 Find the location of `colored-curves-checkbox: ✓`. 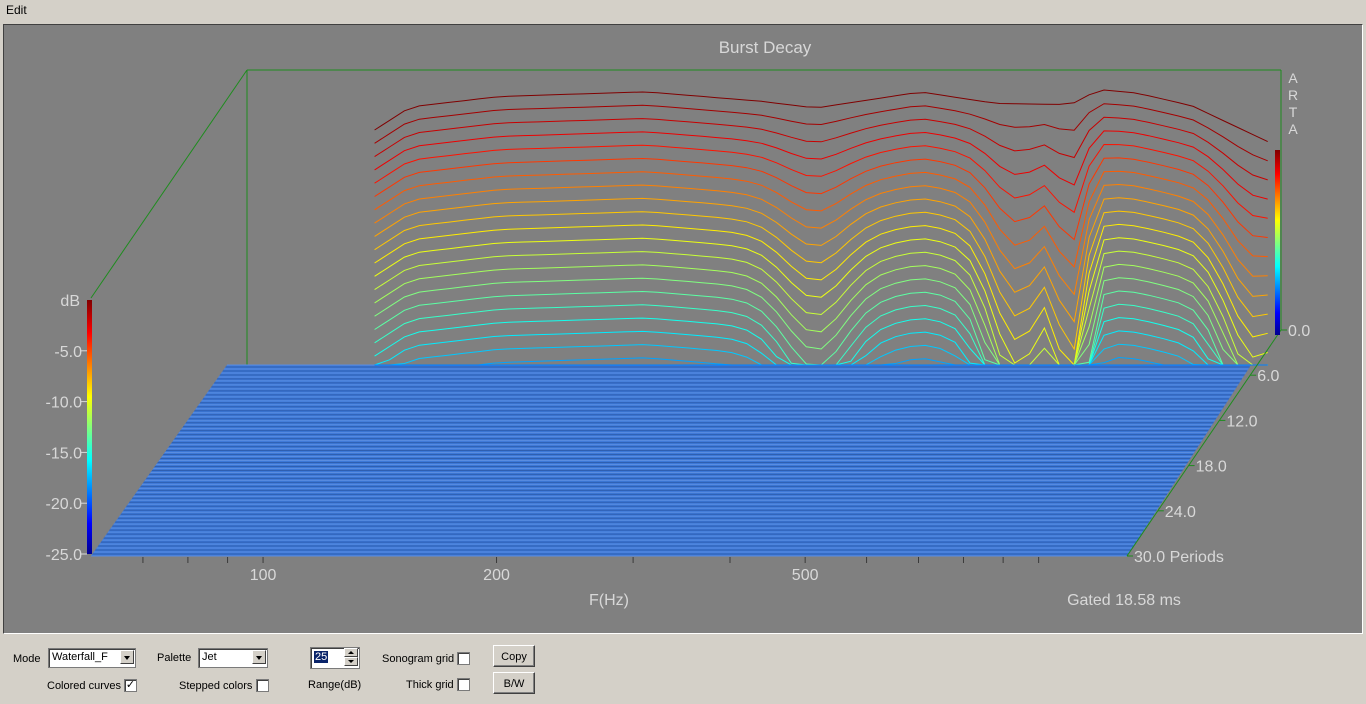

colored-curves-checkbox: ✓ is located at coordinates (130, 685).